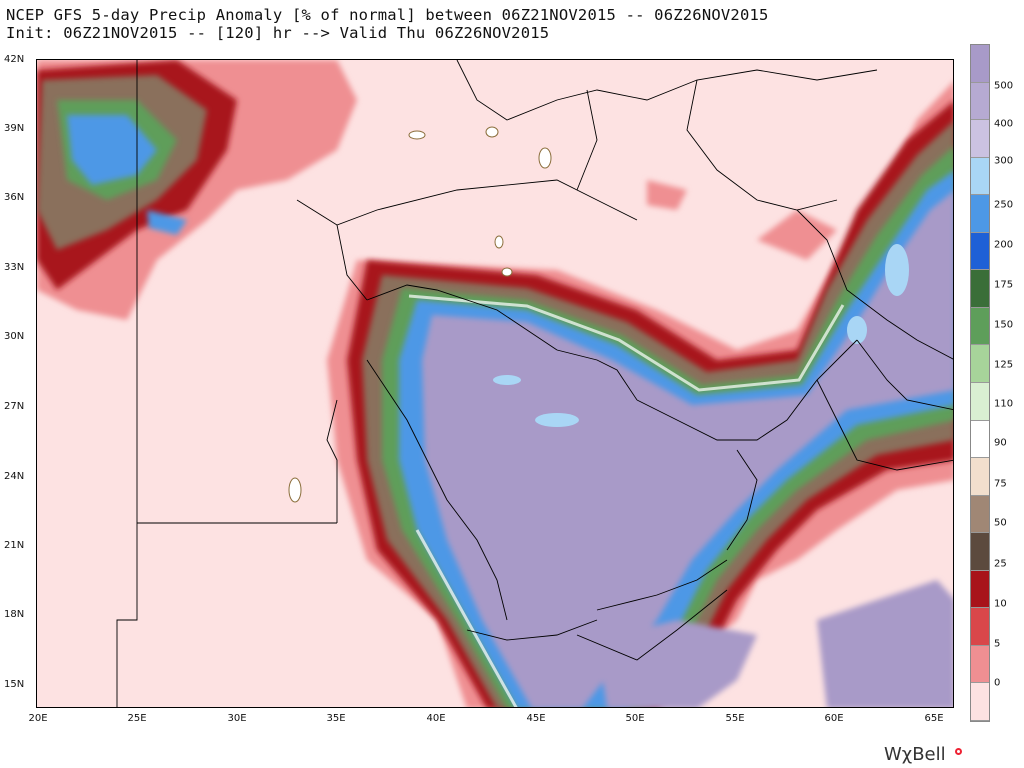 The height and width of the screenshot is (768, 1024). I want to click on lon-label-65e: 65E, so click(934, 718).